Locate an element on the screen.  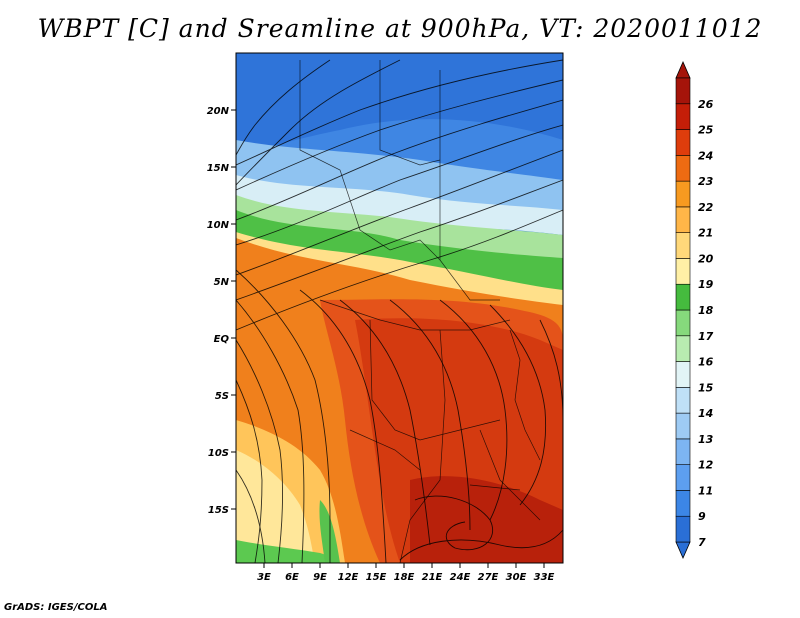
lat-label: 5S is located at coordinates (222, 396).